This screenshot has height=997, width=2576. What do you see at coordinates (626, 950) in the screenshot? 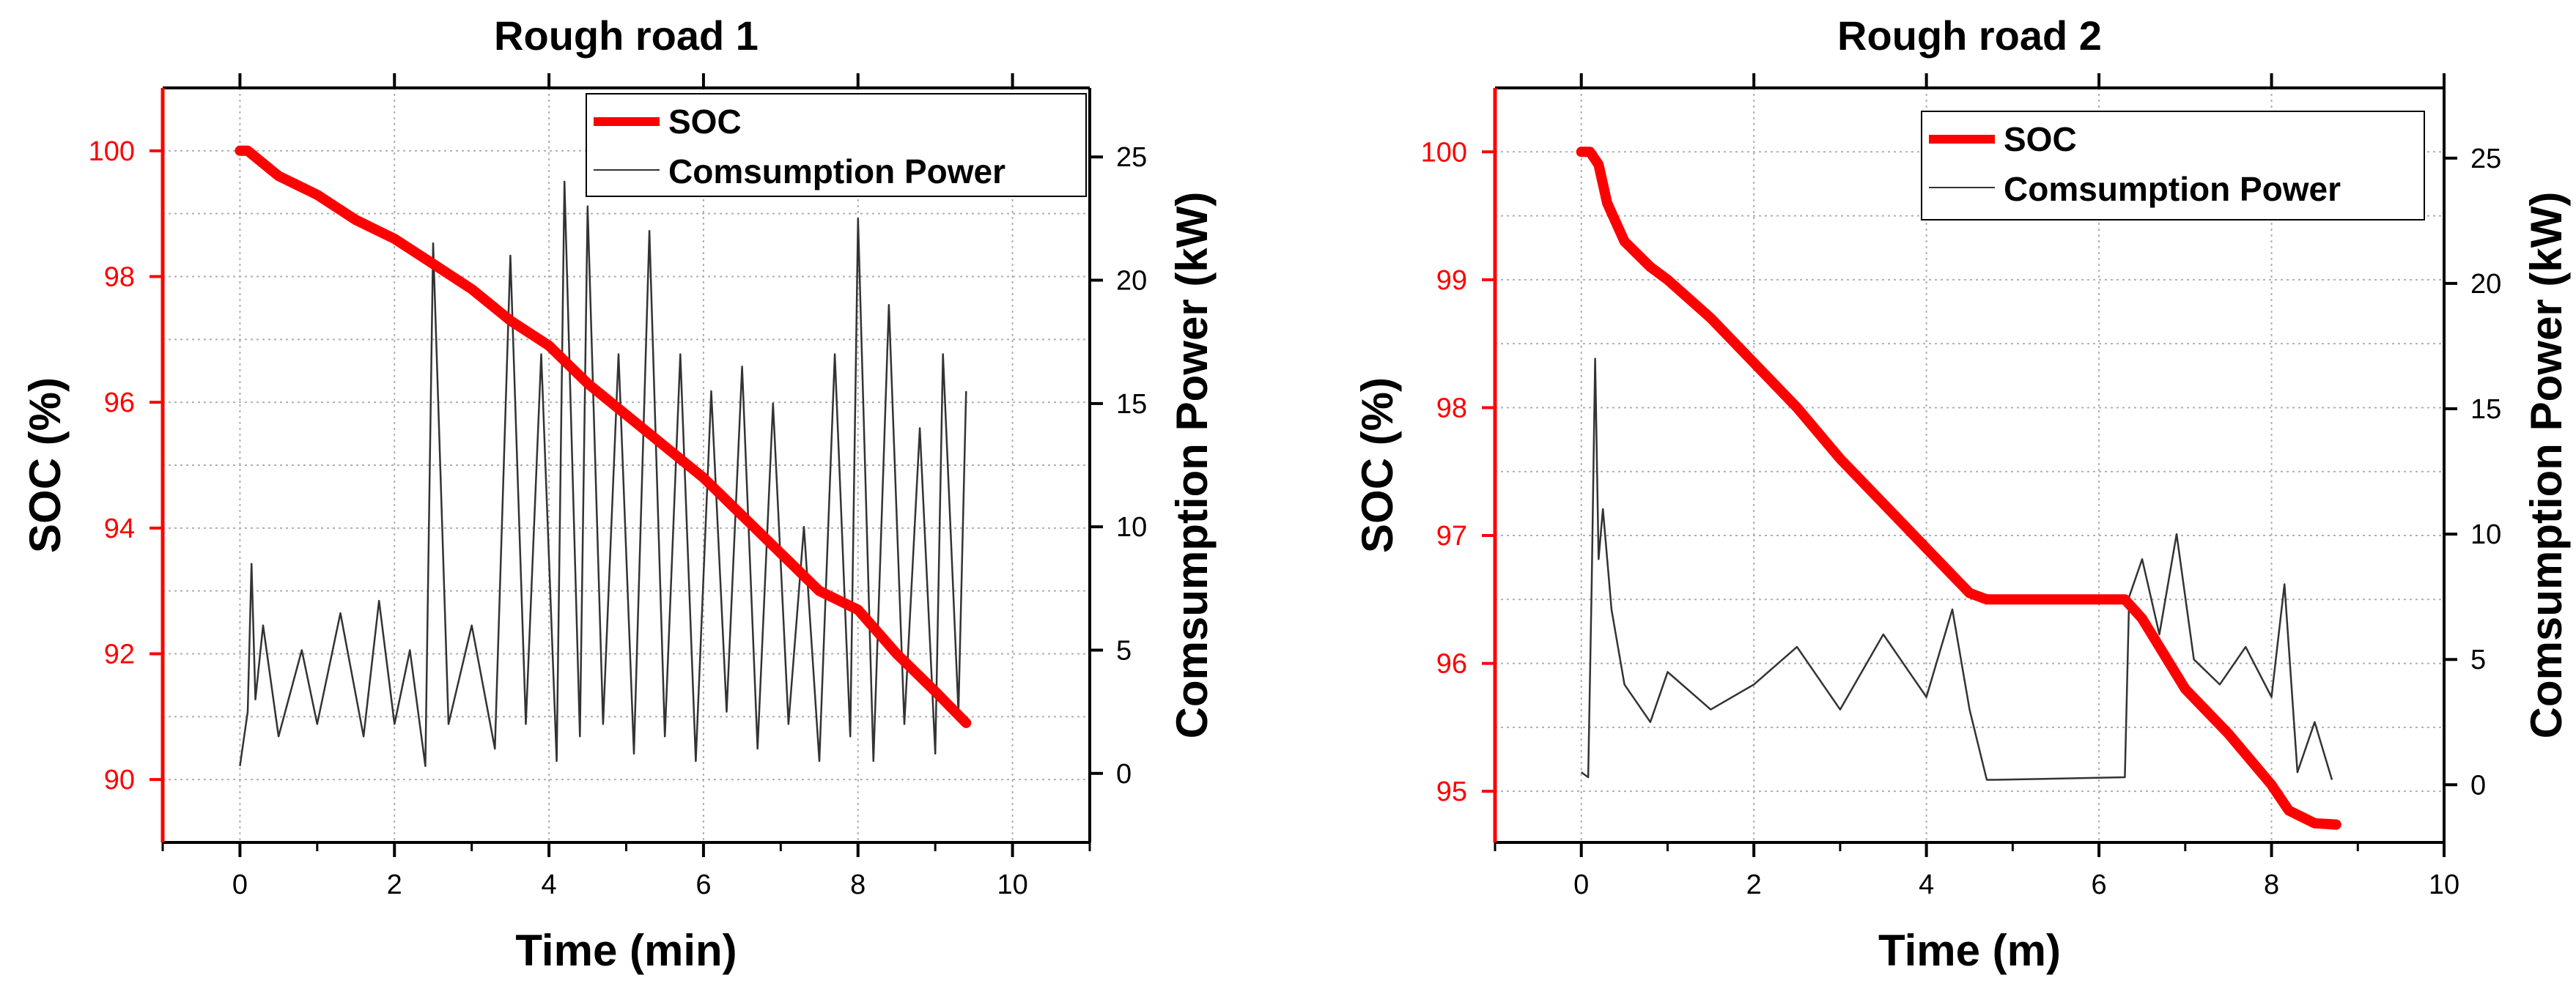
I see `x-axis-label: Time (min)` at bounding box center [626, 950].